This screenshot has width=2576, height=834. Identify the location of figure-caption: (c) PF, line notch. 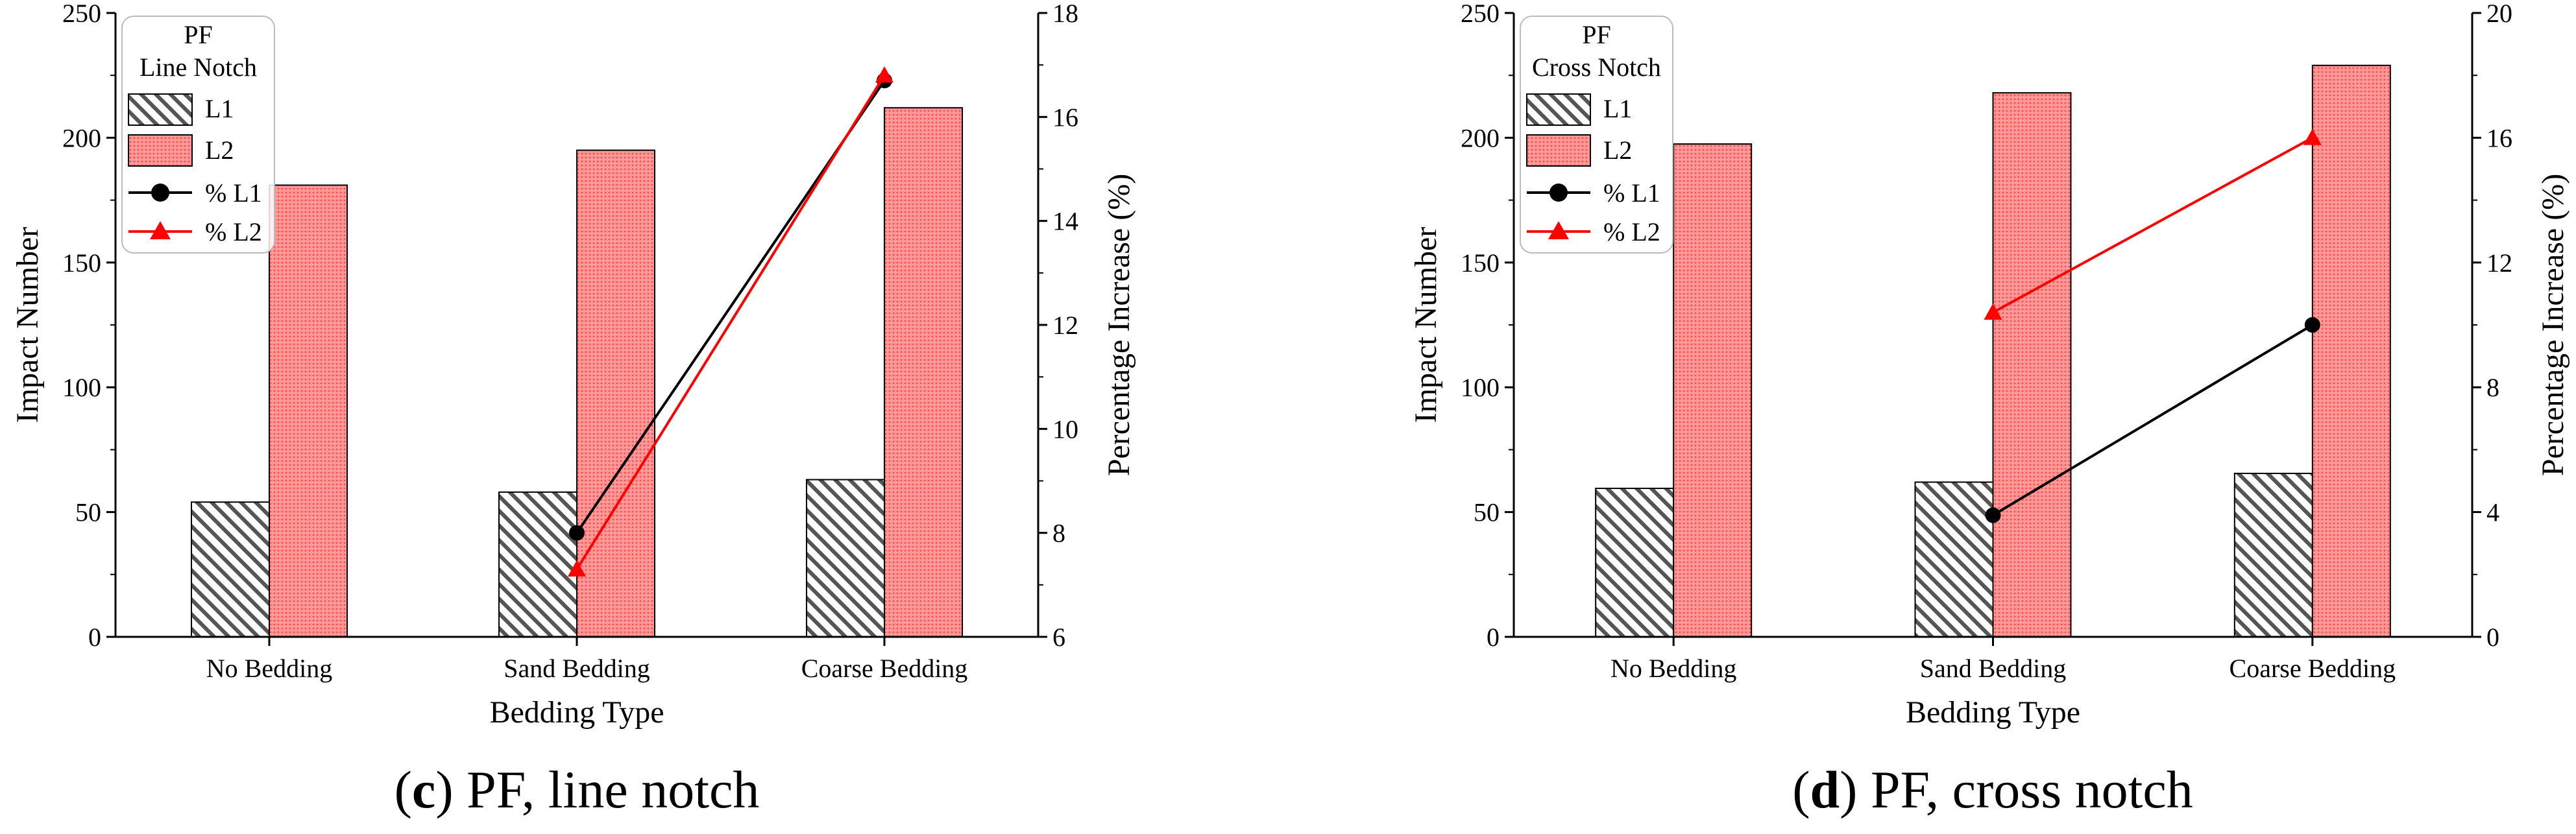
(577, 789).